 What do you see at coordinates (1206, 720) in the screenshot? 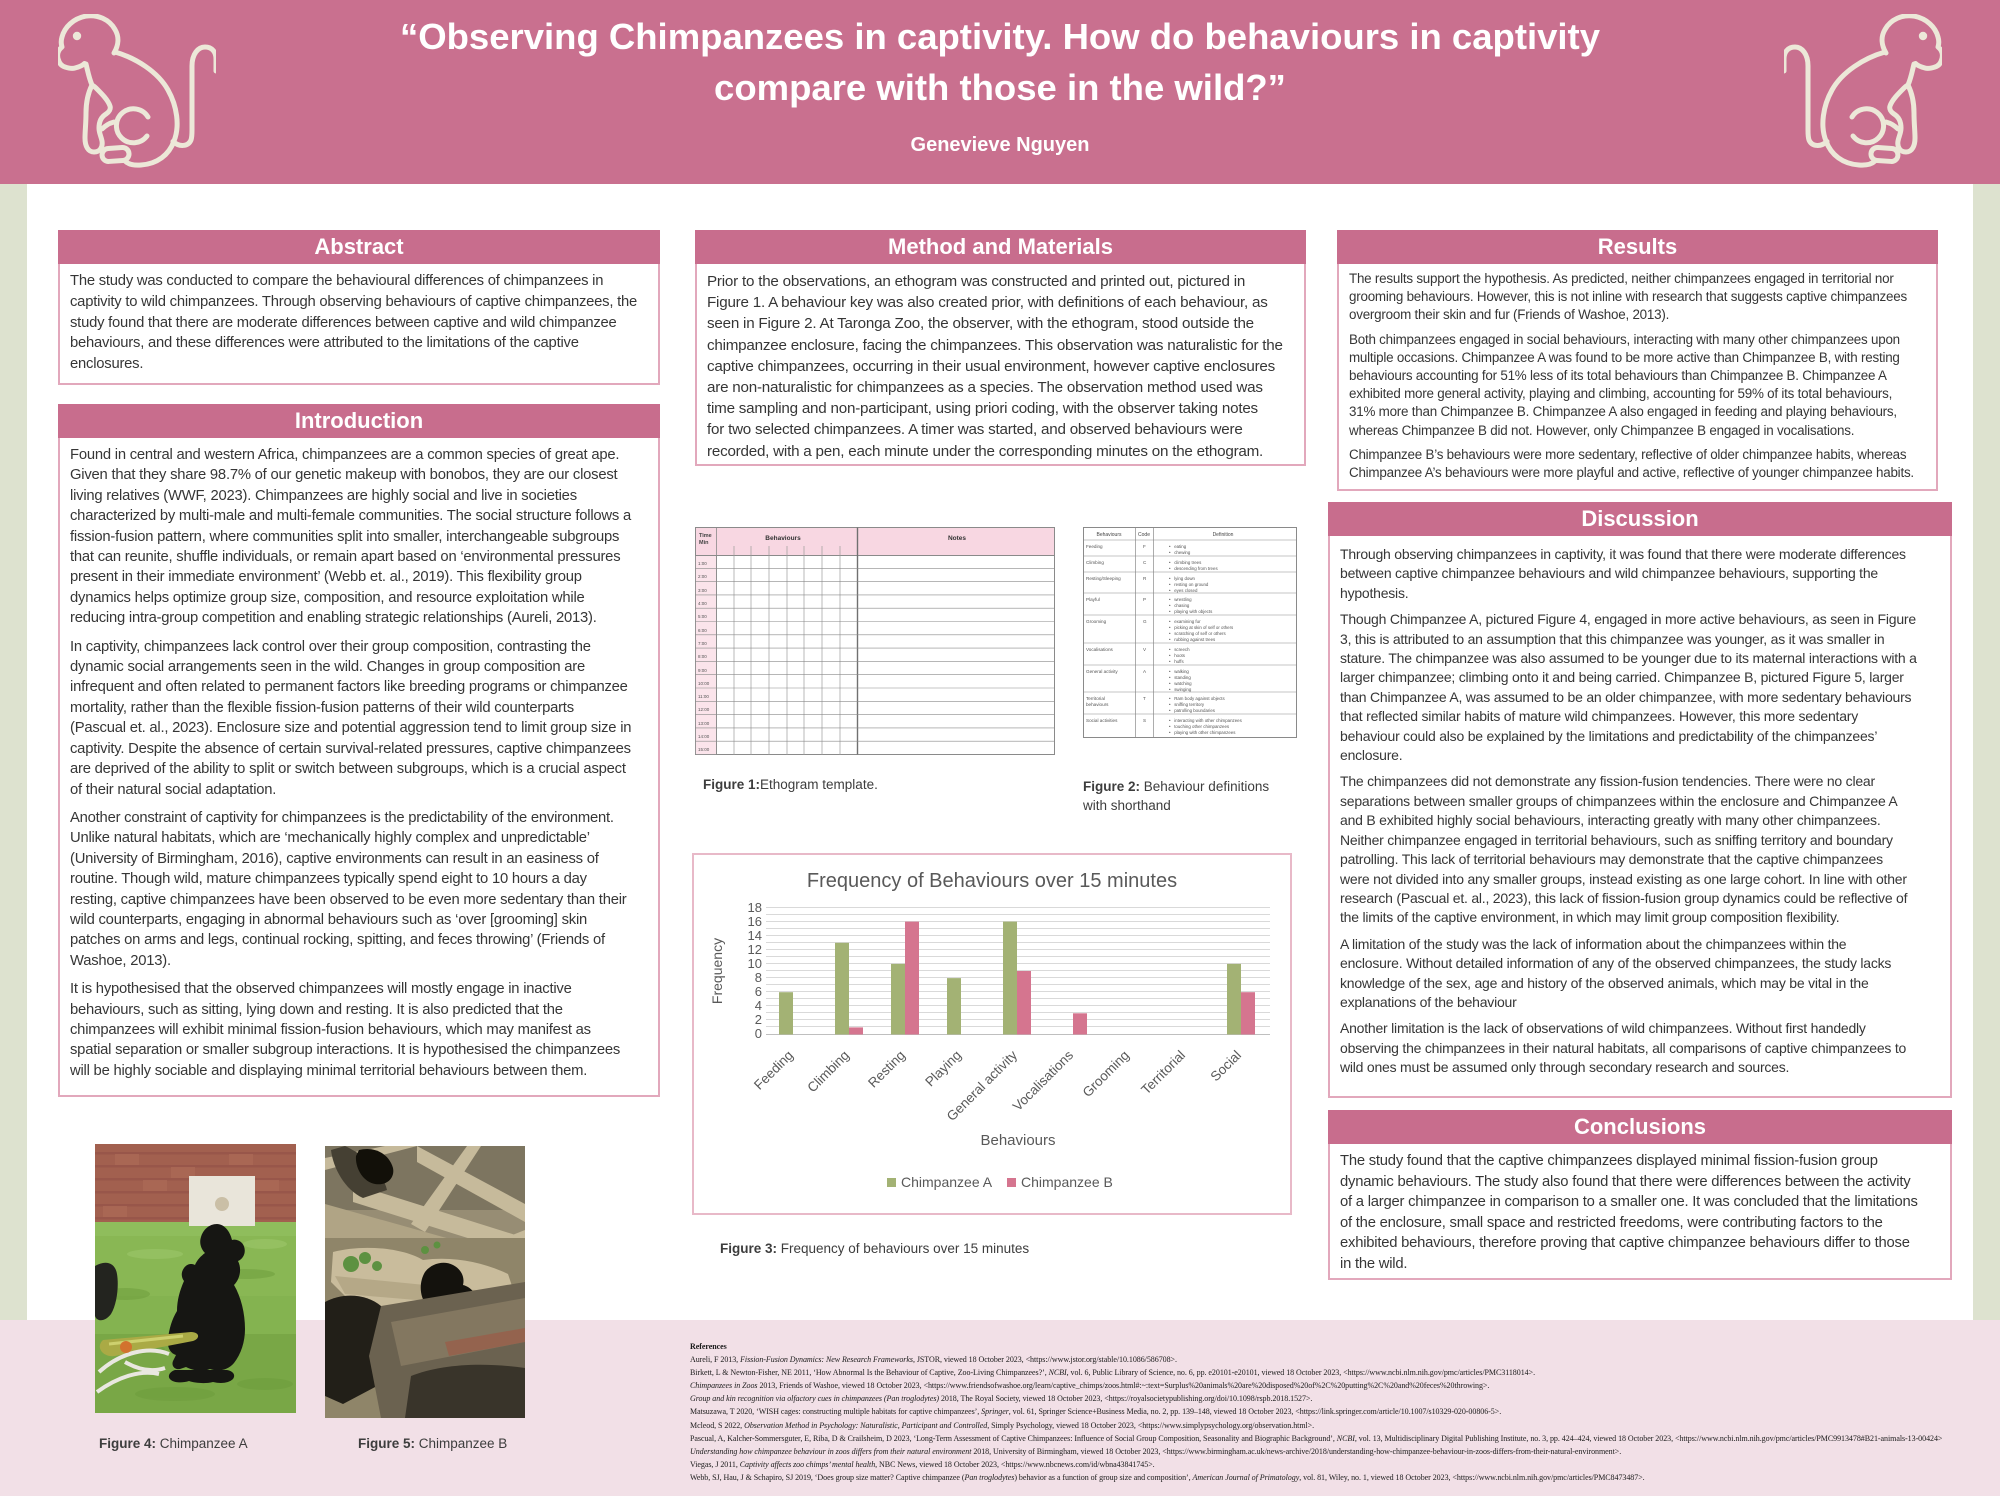
I see `svg-text:• interacting with other chi: • interacting with other chimpanzees` at bounding box center [1206, 720].